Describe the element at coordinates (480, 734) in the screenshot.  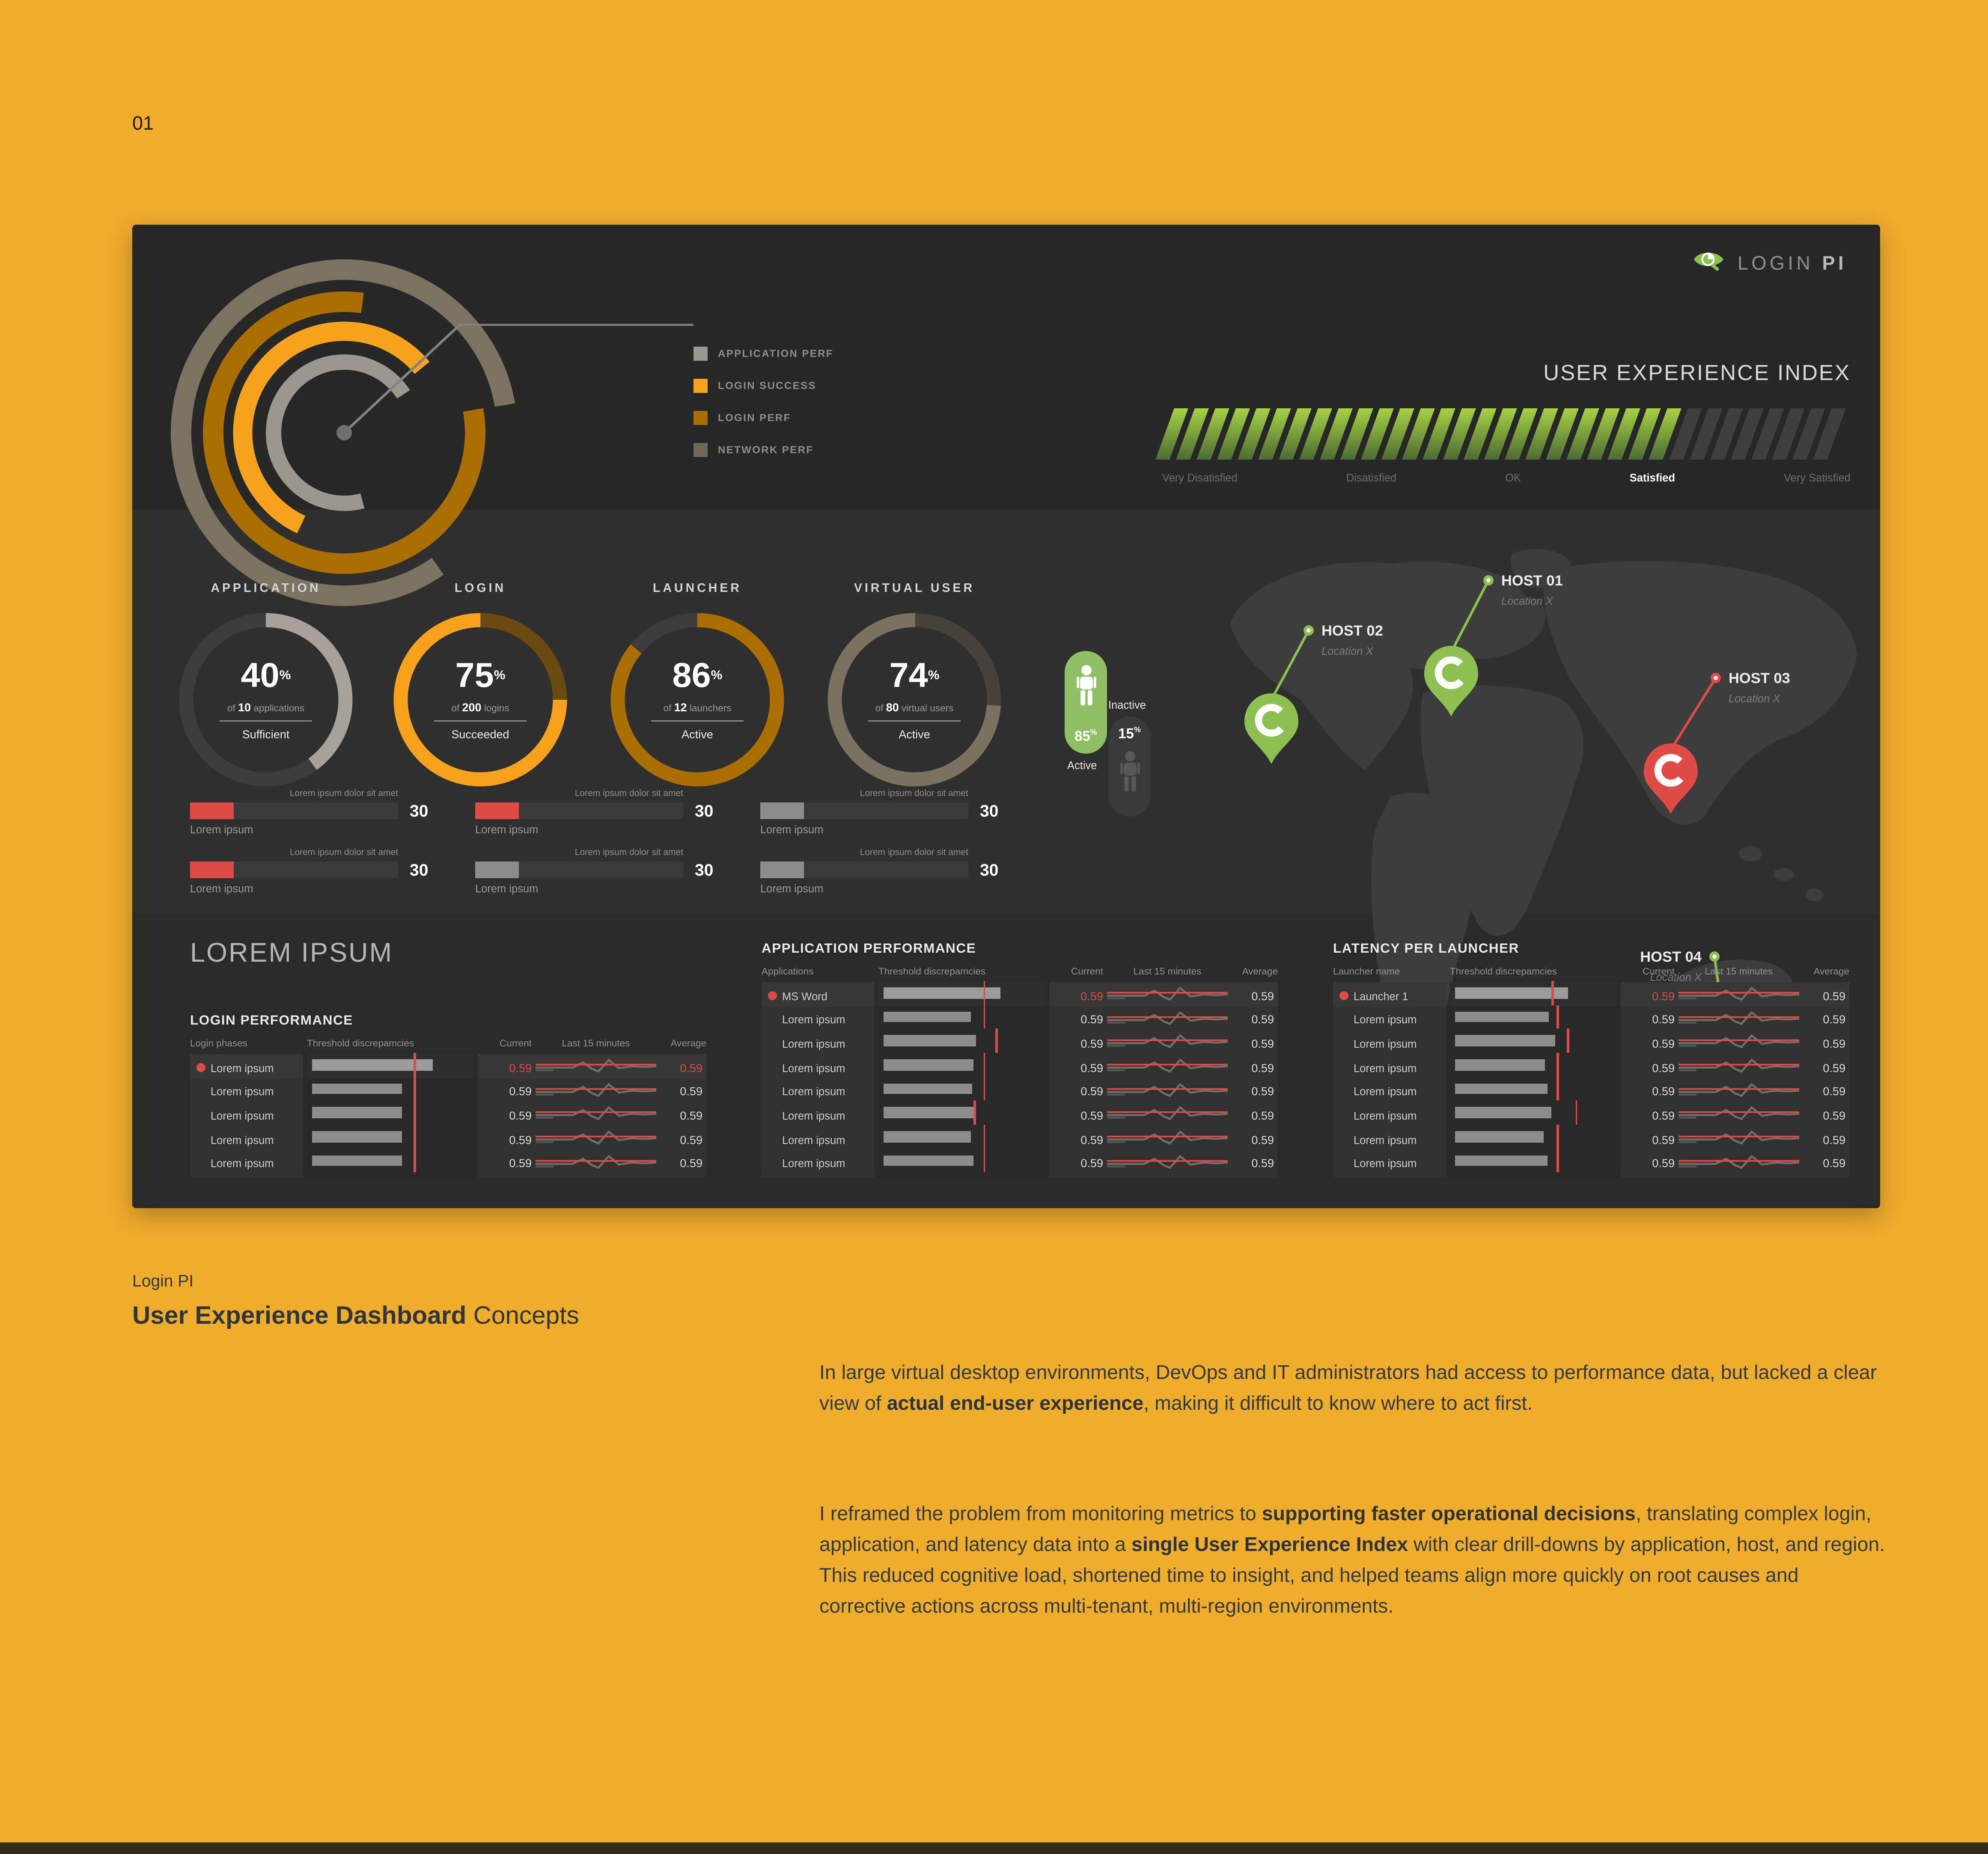
I see `donut-status: Succeeded` at that location.